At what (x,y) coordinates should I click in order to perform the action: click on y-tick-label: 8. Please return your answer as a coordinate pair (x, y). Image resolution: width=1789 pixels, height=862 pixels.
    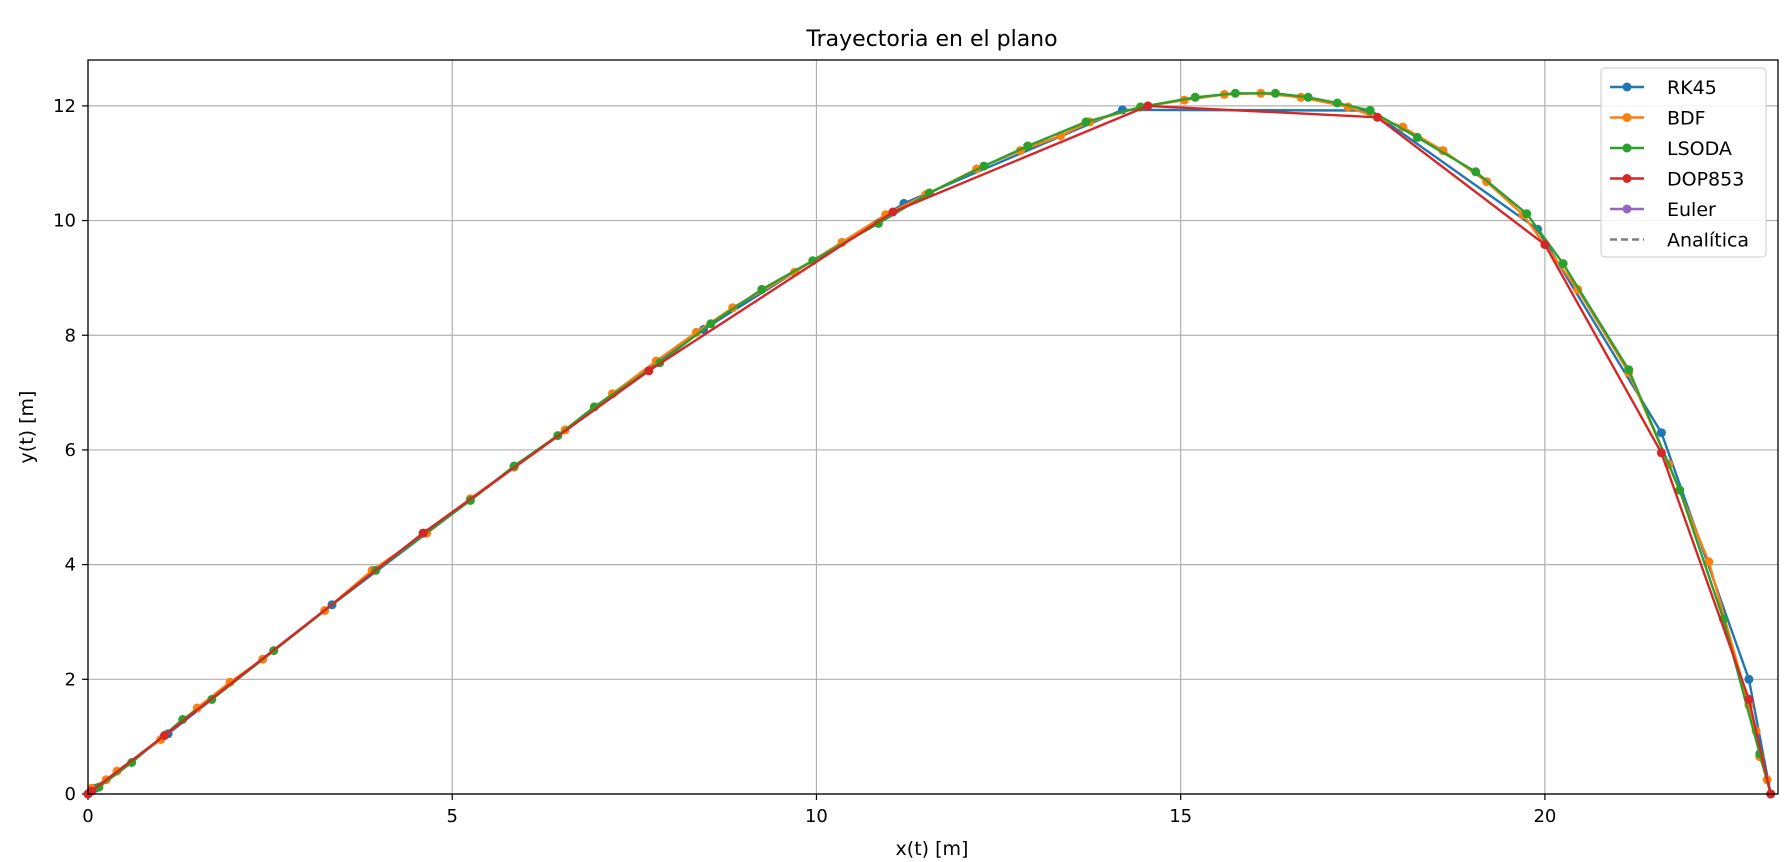
    Looking at the image, I should click on (70, 335).